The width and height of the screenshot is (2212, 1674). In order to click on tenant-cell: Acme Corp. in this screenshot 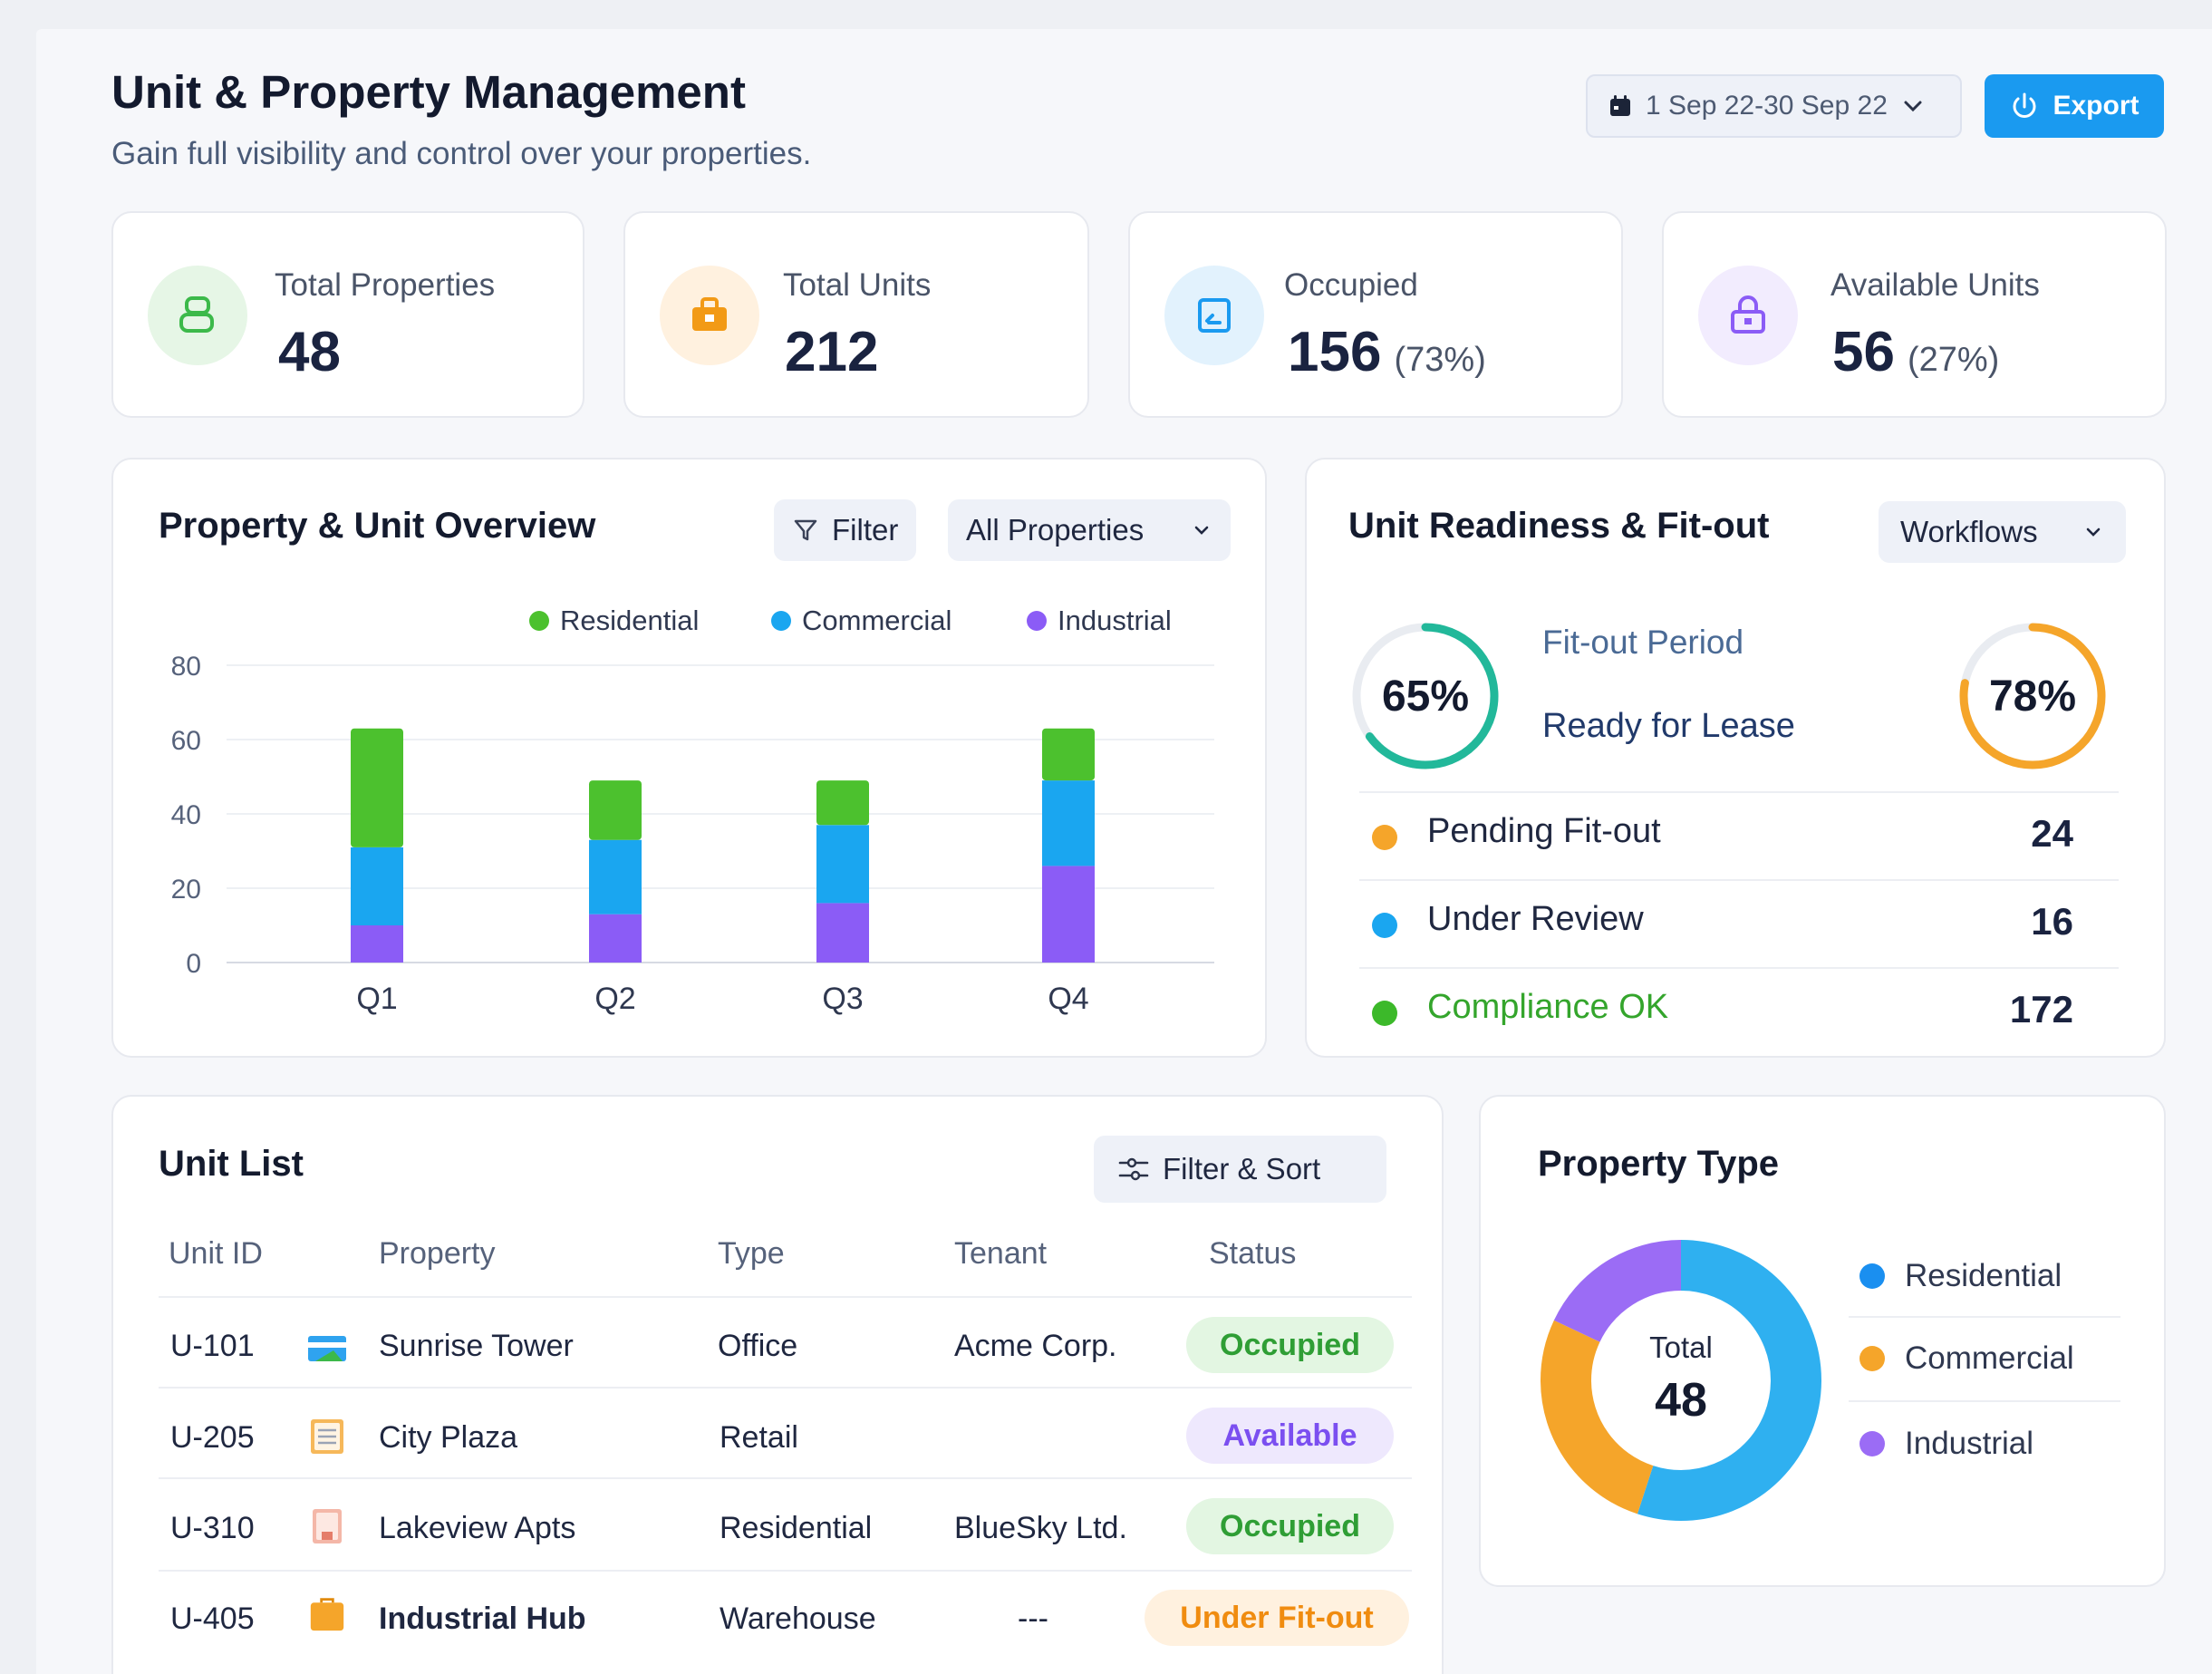, I will do `click(1035, 1346)`.